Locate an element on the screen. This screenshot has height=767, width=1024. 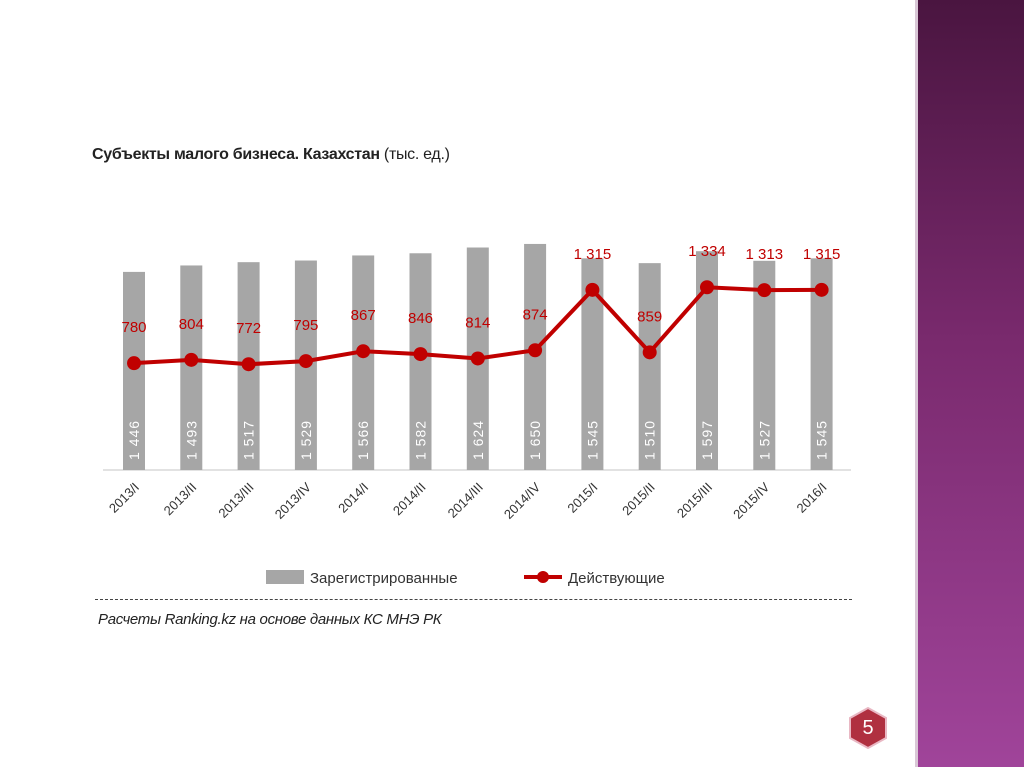
page-number-badge: 5 is located at coordinates (868, 728).